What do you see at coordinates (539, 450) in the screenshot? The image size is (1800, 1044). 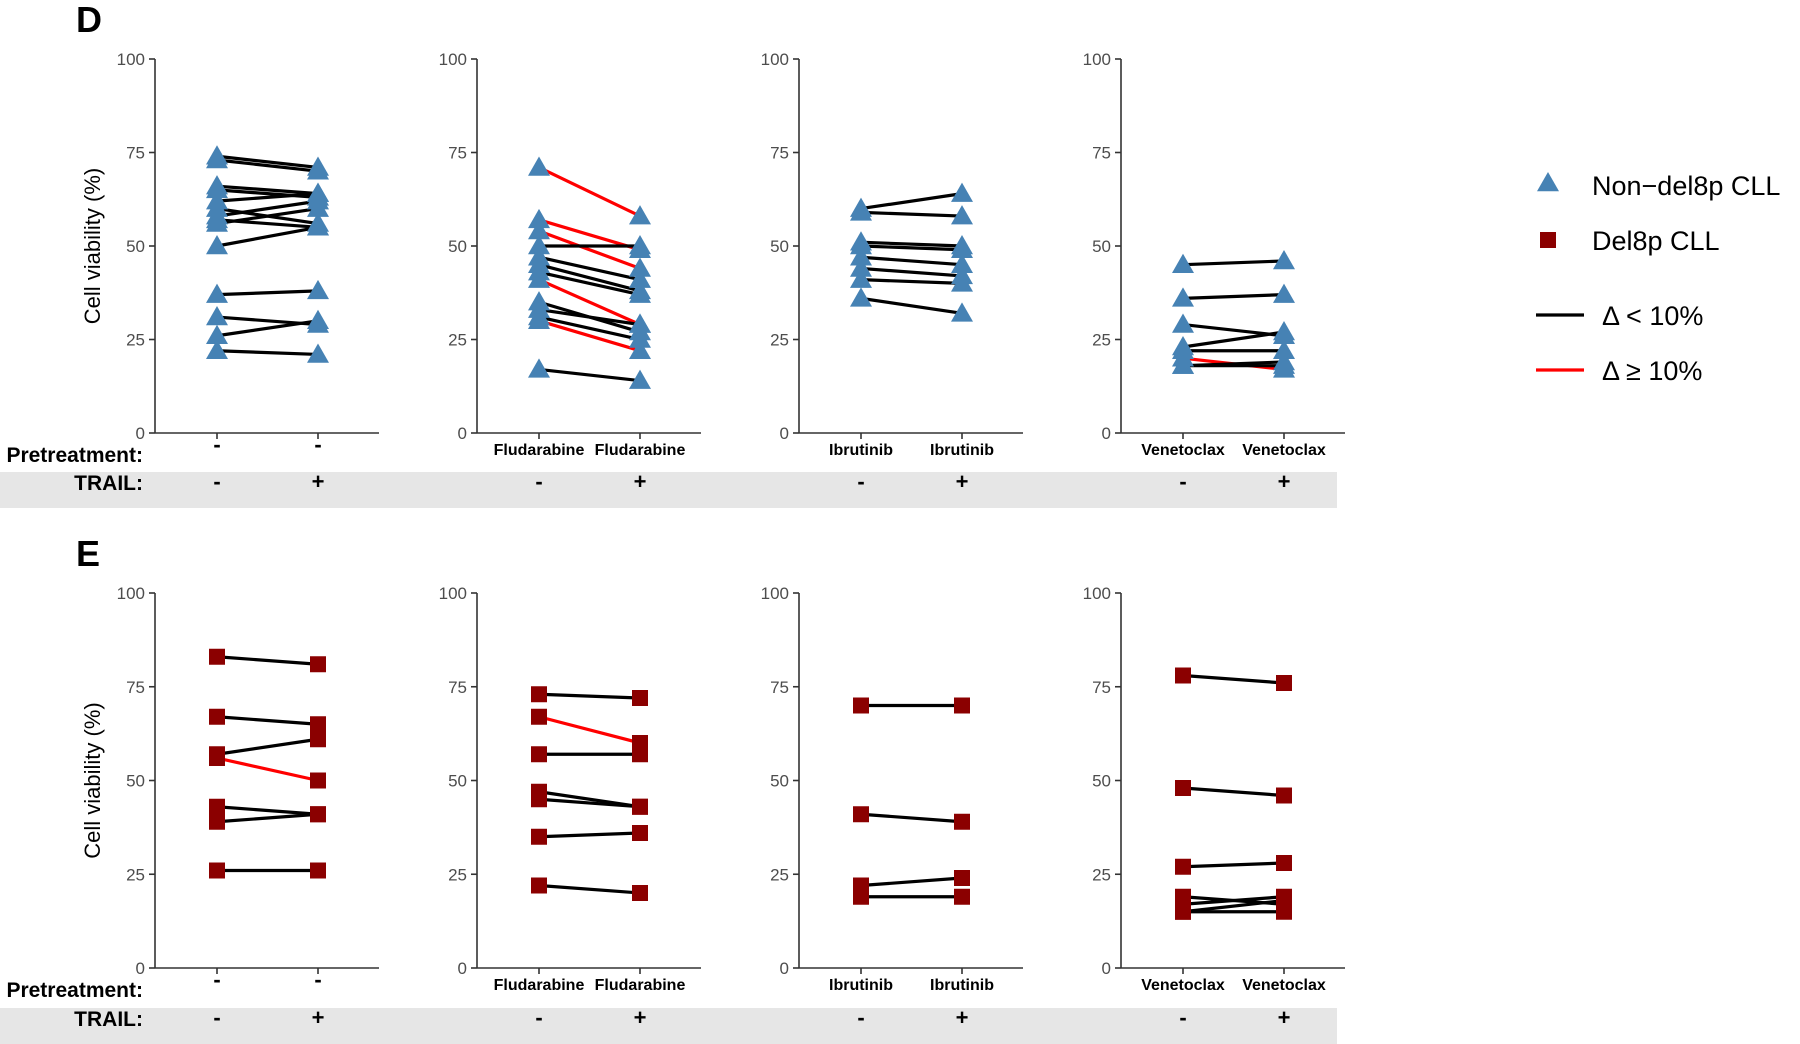 I see `pretreatment-label: Fludarabine` at bounding box center [539, 450].